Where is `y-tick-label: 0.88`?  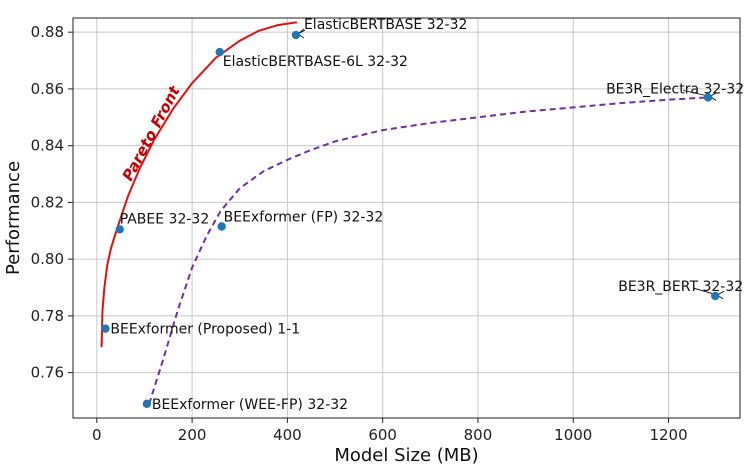 y-tick-label: 0.88 is located at coordinates (47, 32).